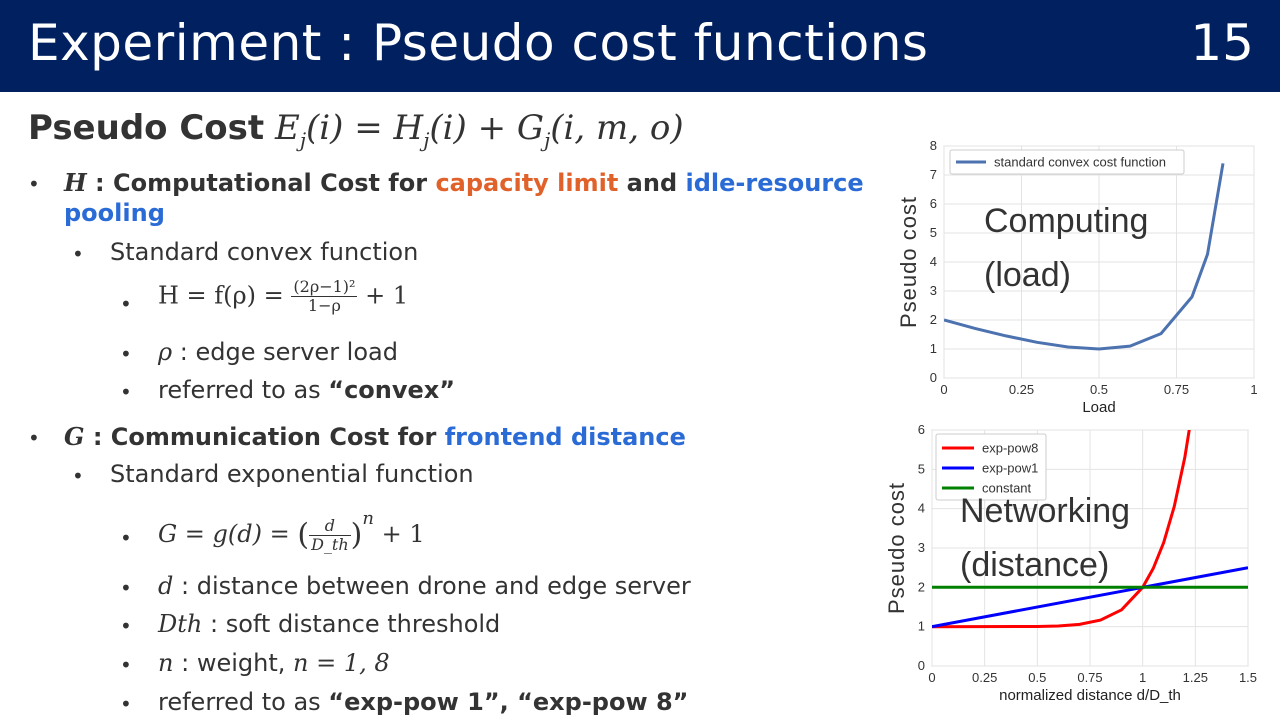  Describe the element at coordinates (1007, 488) in the screenshot. I see `legend-label: constant` at that location.